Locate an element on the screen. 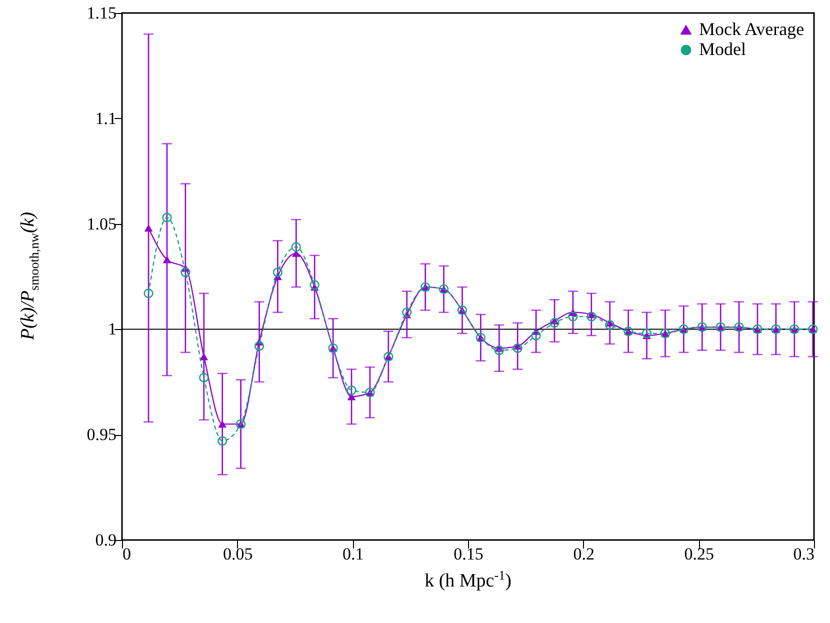 This screenshot has width=830, height=623. y-tick-label: 0.9 is located at coordinates (105, 540).